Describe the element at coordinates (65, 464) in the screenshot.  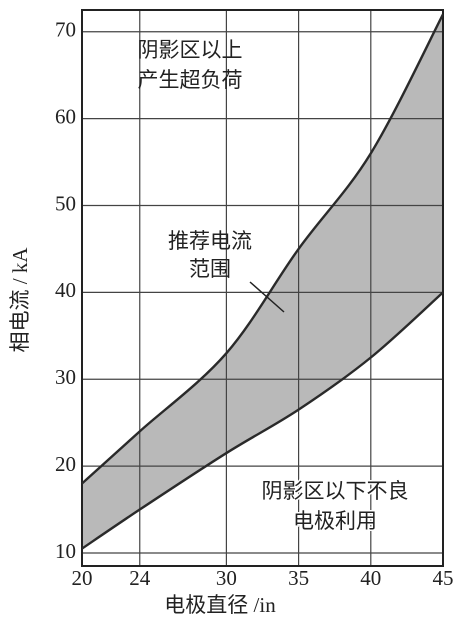
I see `y-tick-label: 20` at that location.